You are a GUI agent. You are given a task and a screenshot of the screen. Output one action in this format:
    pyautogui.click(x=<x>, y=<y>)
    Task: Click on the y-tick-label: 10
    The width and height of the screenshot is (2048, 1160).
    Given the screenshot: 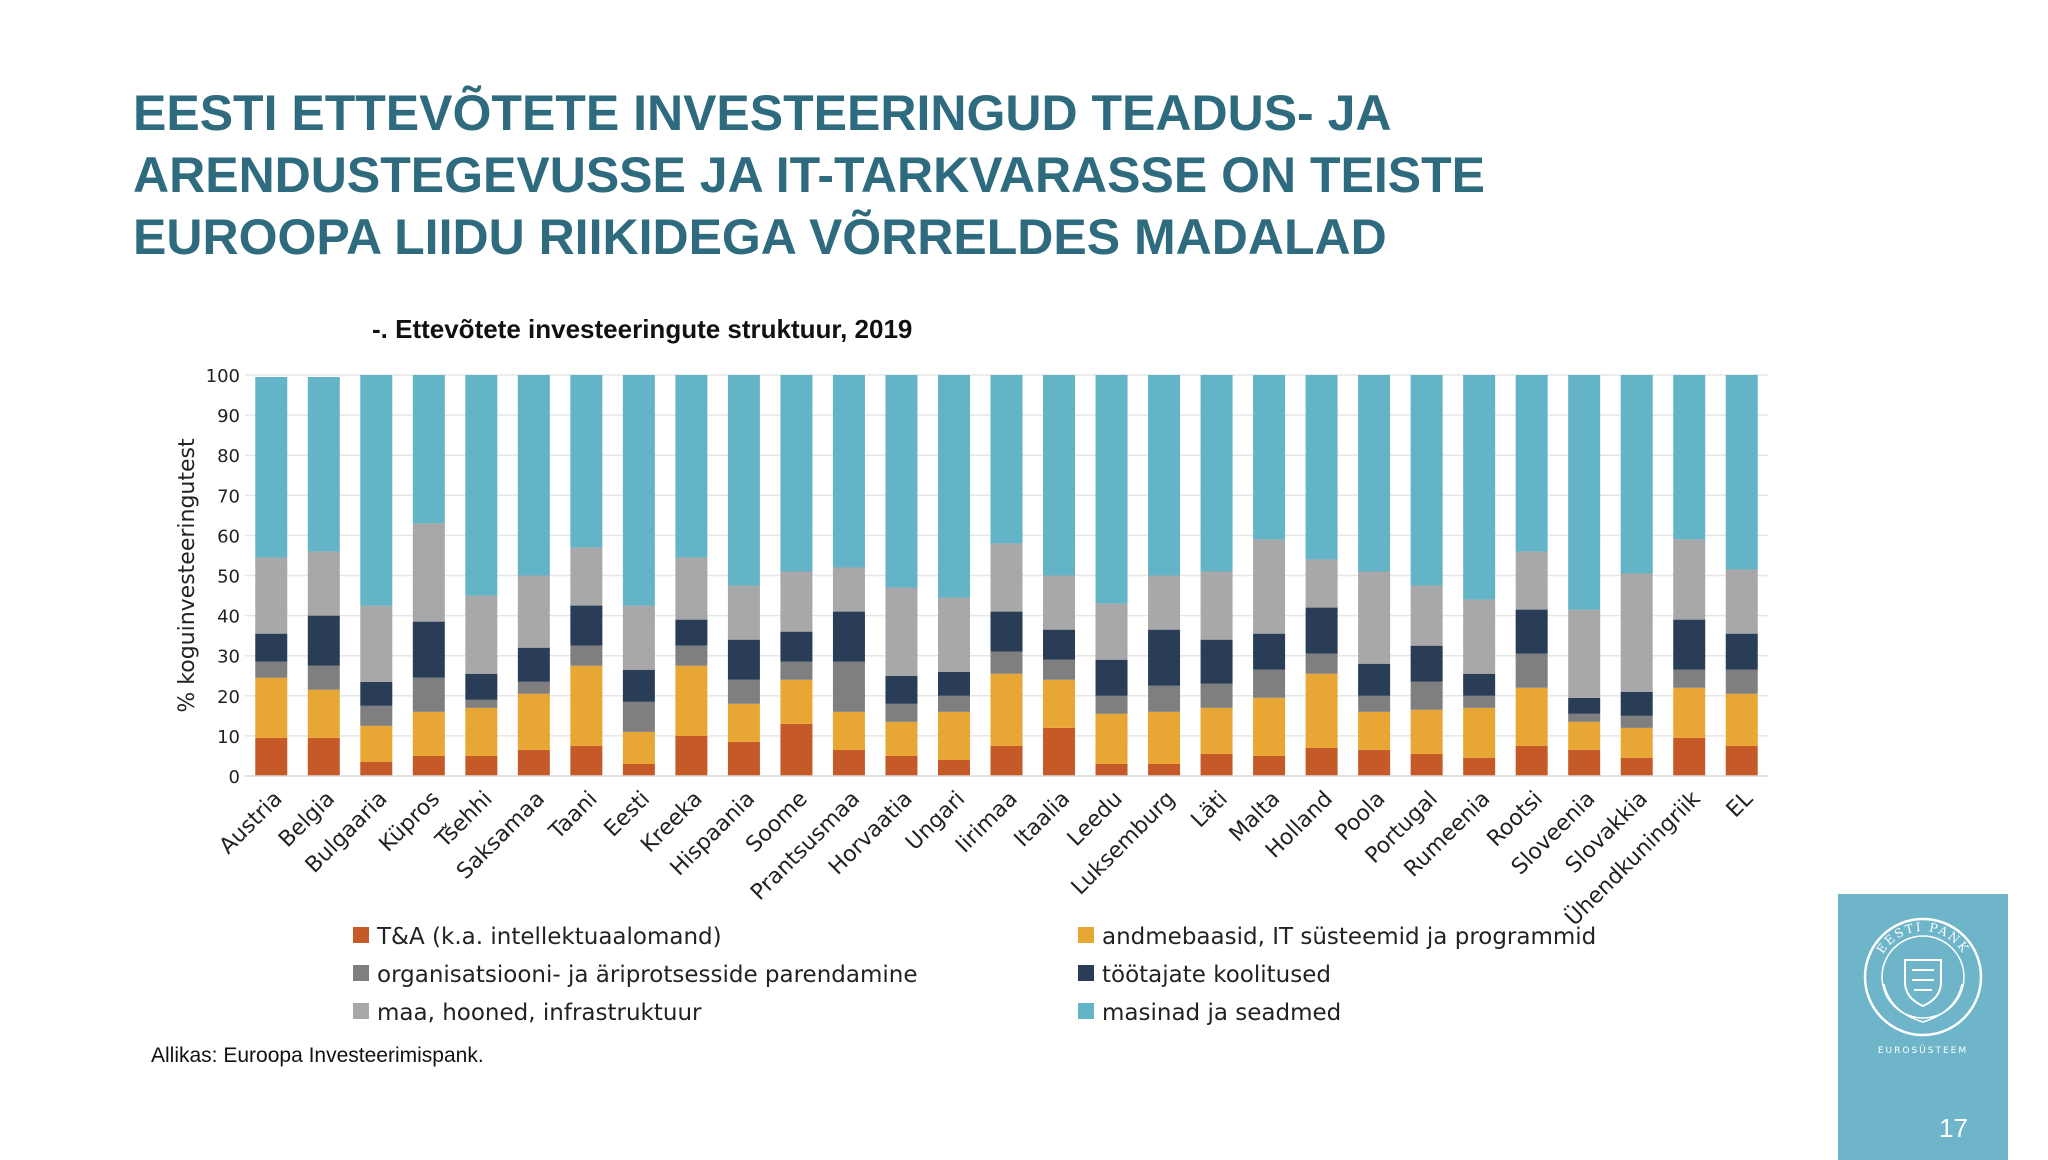 What is the action you would take?
    pyautogui.click(x=228, y=737)
    